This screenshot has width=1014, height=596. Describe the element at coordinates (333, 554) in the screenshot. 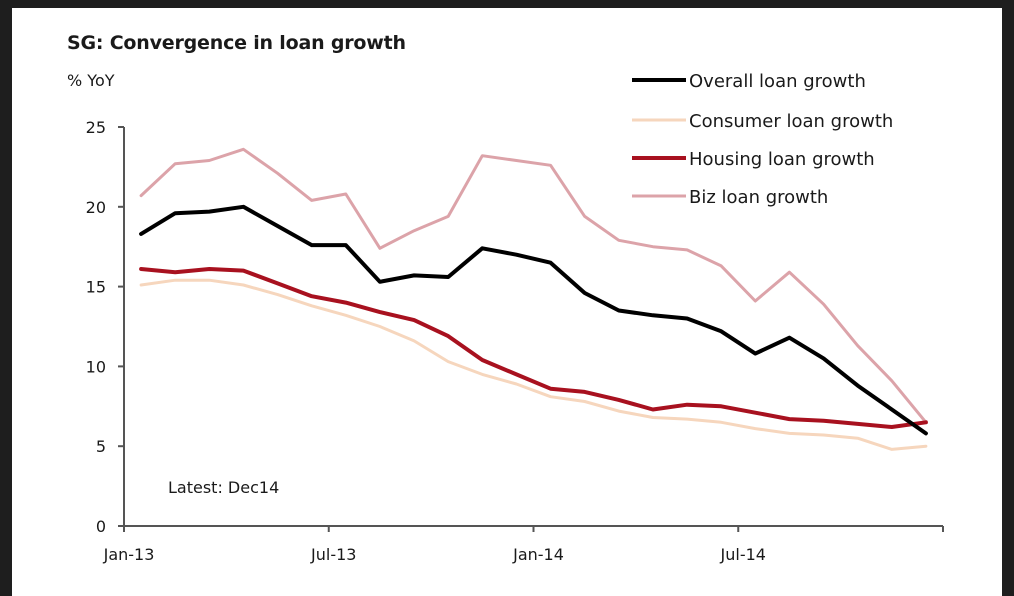

I see `x-tick-label: Jul-13` at that location.